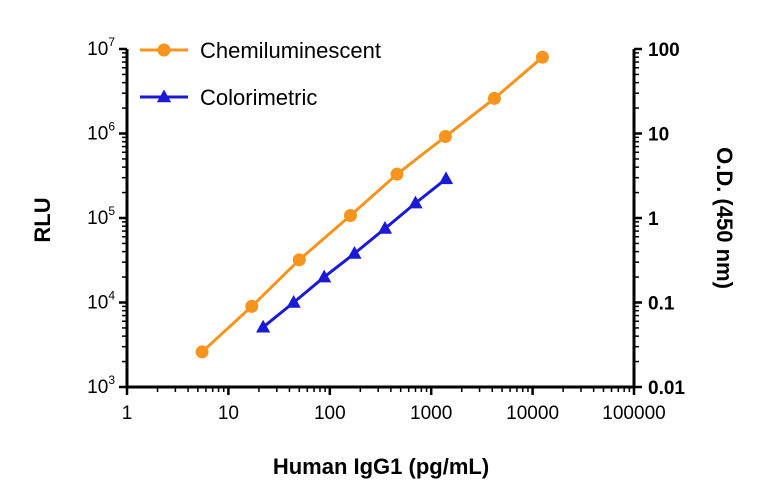 The height and width of the screenshot is (504, 768). I want to click on y-axis-right-label: O.D. (450 nm), so click(724, 218).